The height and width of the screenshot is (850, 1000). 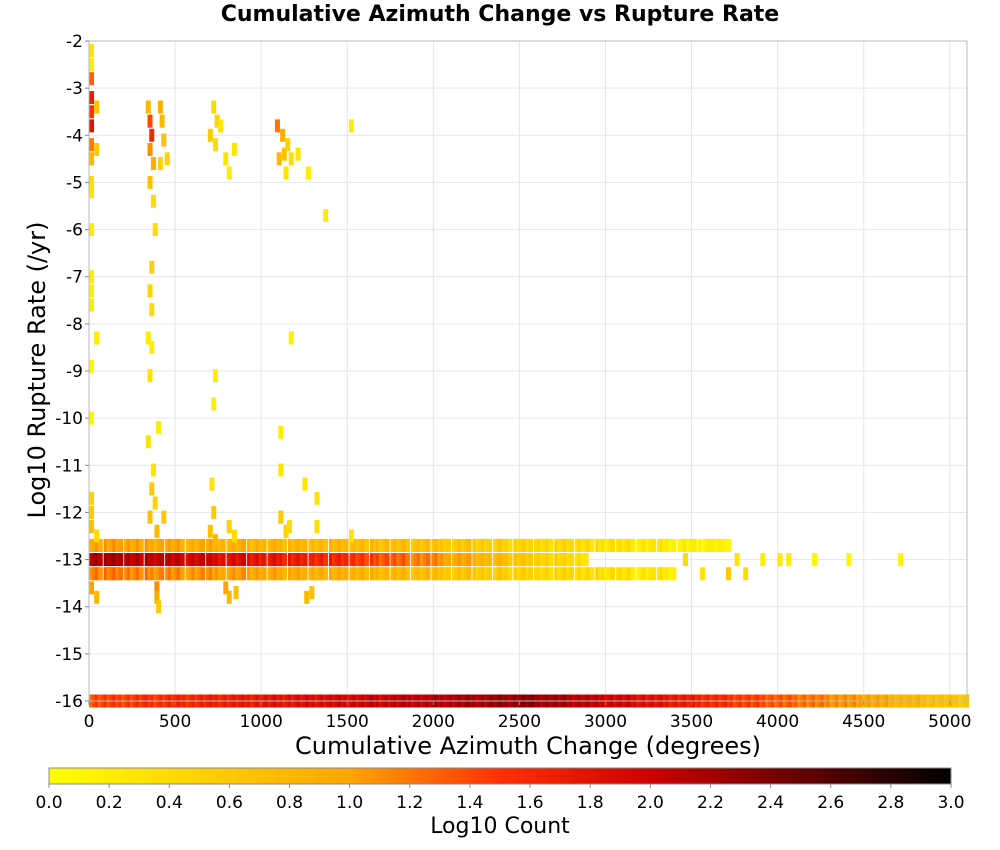 I want to click on x-tick-label: 2000, so click(x=433, y=722).